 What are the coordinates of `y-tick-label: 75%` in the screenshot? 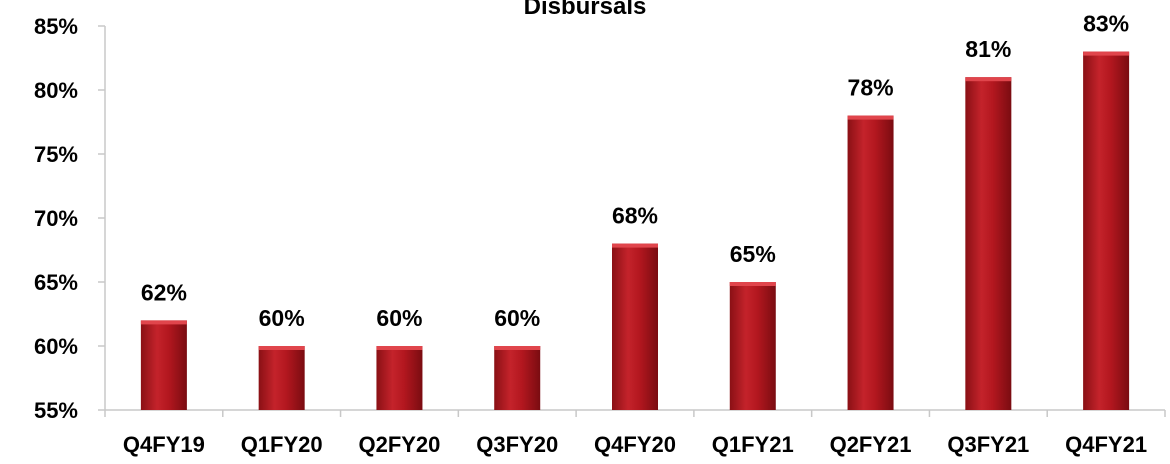 It's located at (56, 154).